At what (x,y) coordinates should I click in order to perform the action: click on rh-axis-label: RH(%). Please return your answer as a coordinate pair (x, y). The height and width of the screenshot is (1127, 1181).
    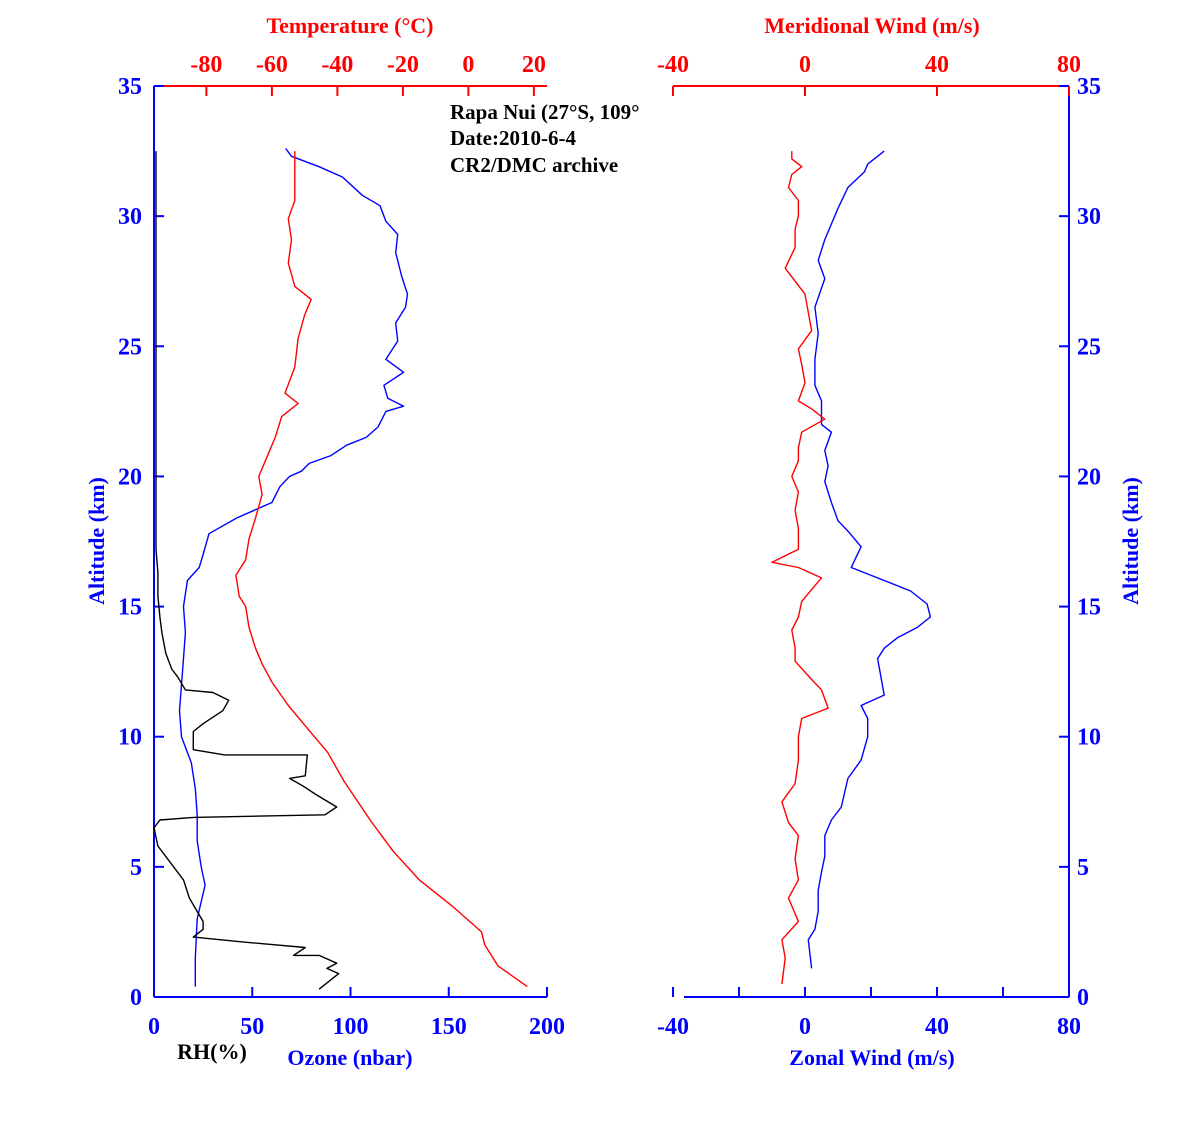
    Looking at the image, I should click on (212, 1051).